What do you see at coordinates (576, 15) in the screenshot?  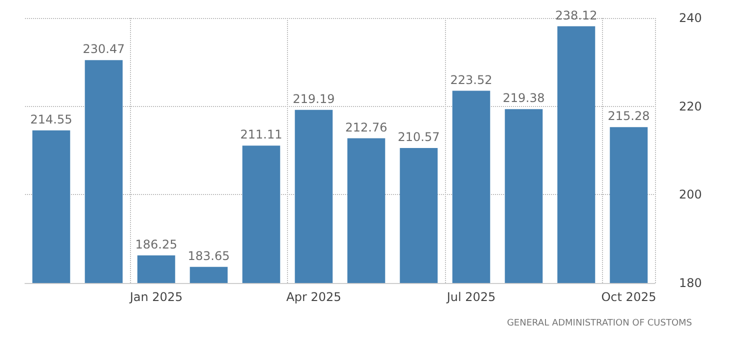 I see `data-label: 238.12` at bounding box center [576, 15].